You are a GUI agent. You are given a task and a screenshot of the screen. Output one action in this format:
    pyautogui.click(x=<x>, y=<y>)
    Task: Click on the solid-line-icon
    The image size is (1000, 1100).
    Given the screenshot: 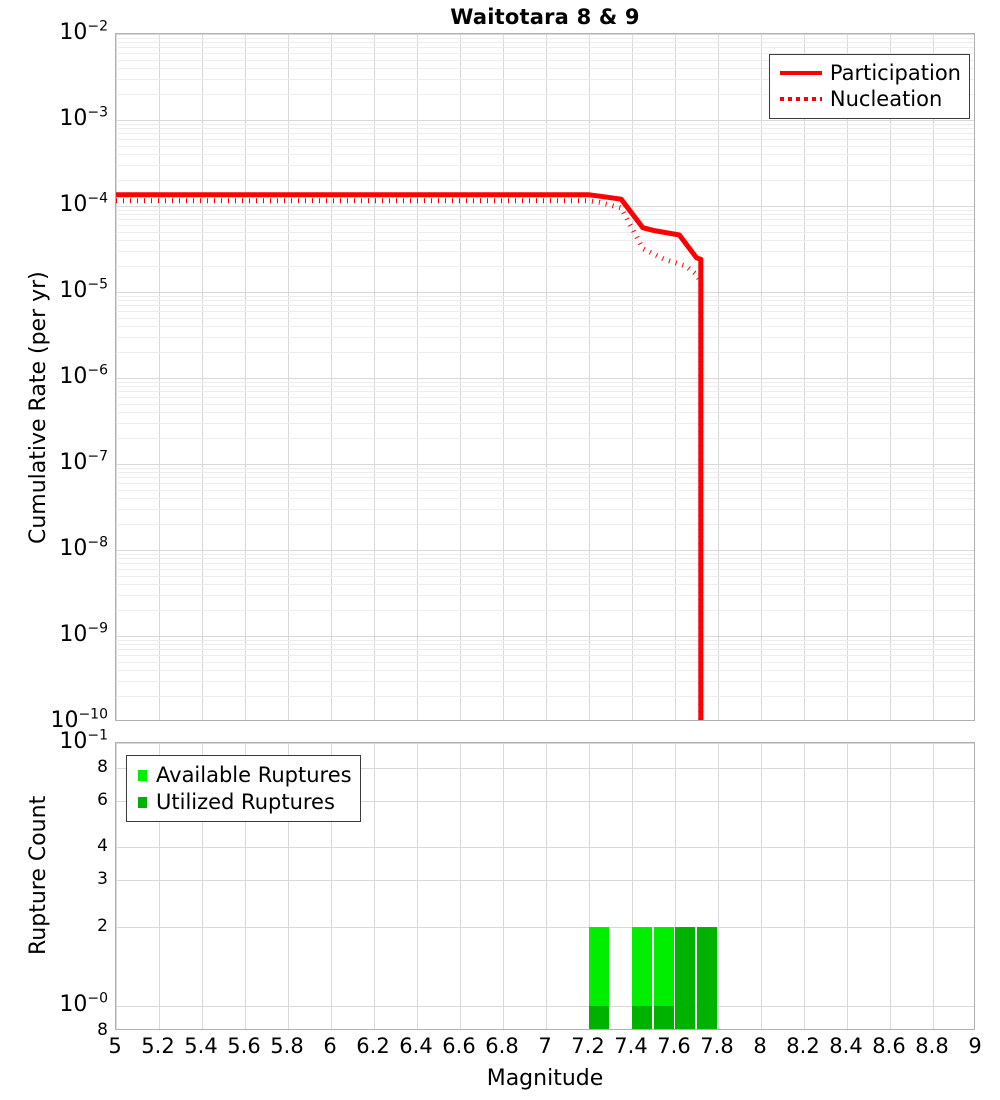 What is the action you would take?
    pyautogui.click(x=801, y=73)
    